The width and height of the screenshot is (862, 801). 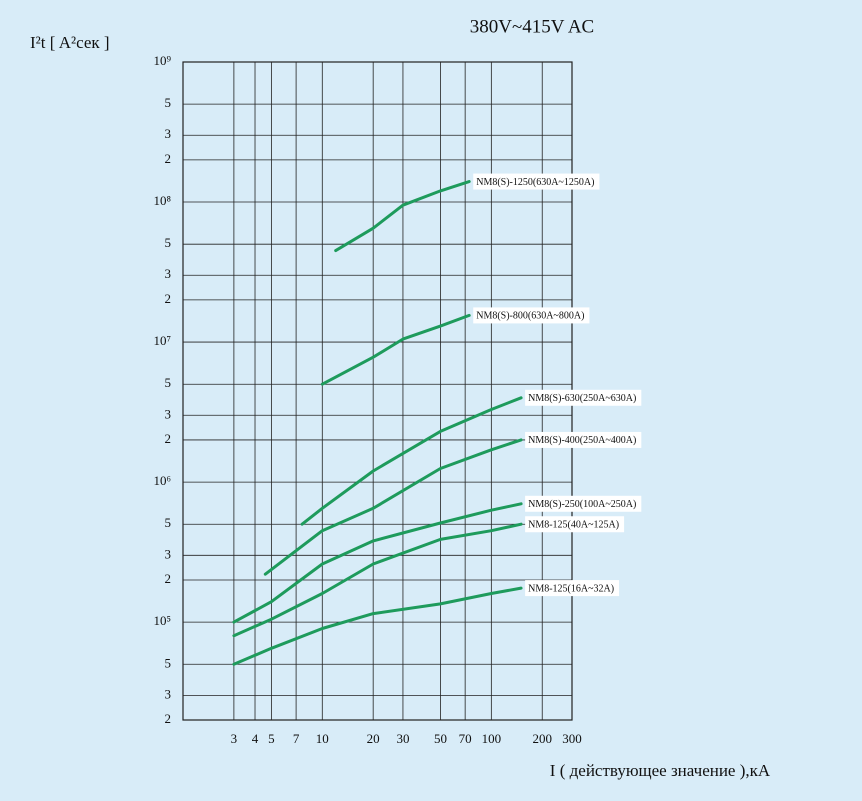 I want to click on series-label: NM8-125(16A~32A), so click(x=571, y=588).